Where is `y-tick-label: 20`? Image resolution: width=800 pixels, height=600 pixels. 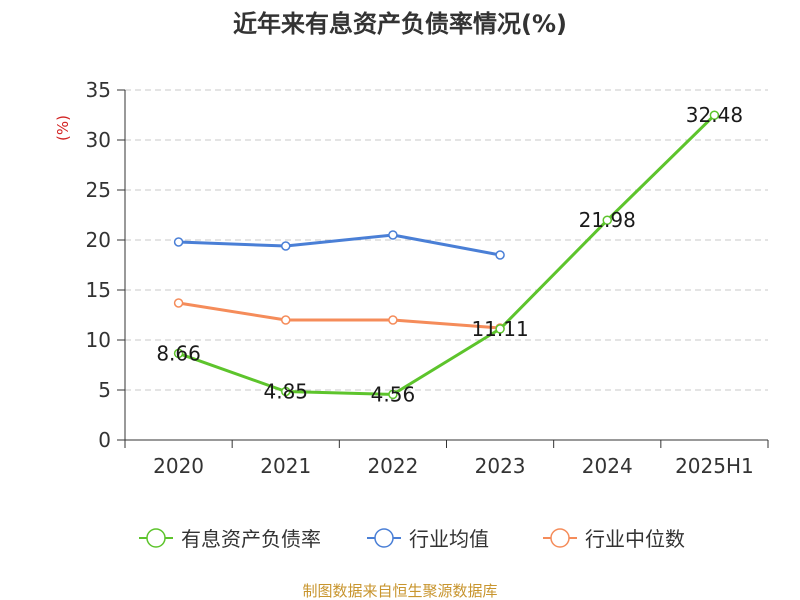 y-tick-label: 20 is located at coordinates (98, 240).